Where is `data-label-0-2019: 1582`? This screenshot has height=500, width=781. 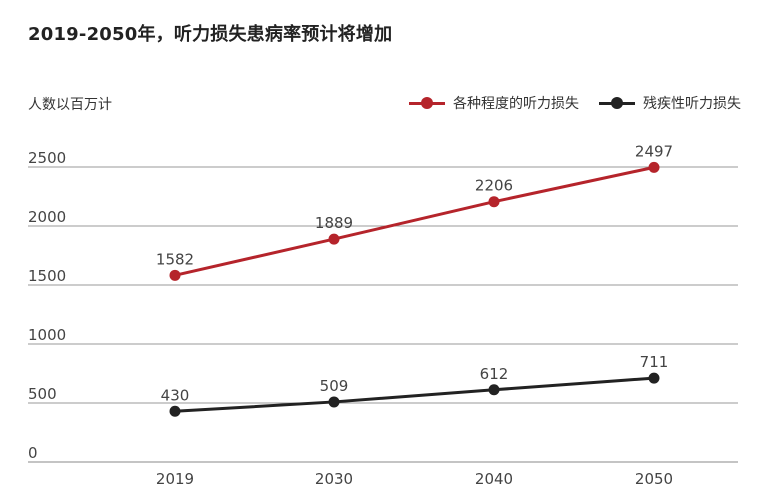
data-label-0-2019: 1582 is located at coordinates (175, 259).